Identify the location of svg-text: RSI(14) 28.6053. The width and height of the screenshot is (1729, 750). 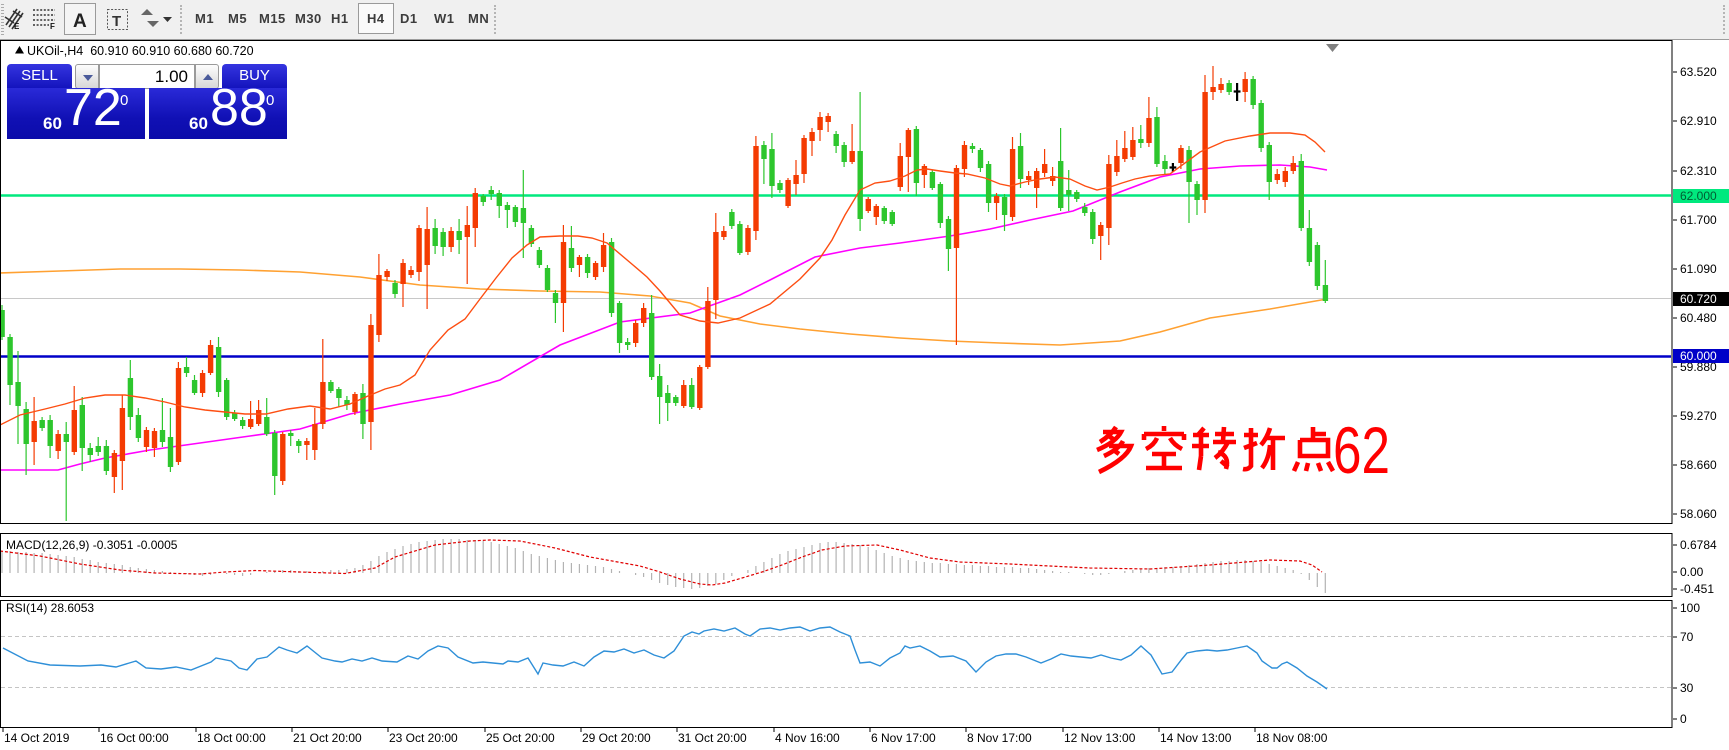
(50, 608).